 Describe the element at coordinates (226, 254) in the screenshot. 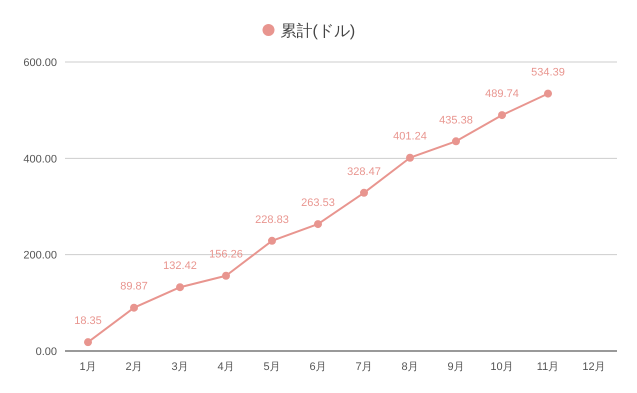

I see `data-label: 156.26` at that location.